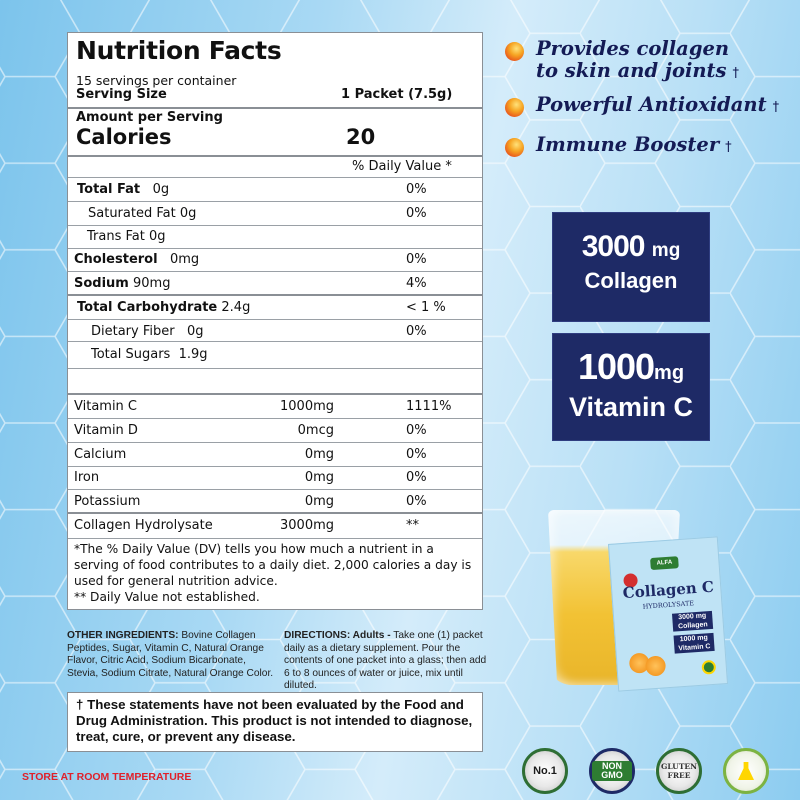 This screenshot has width=800, height=800. Describe the element at coordinates (116, 236) in the screenshot. I see `nutrient-label: Trans Fat` at that location.